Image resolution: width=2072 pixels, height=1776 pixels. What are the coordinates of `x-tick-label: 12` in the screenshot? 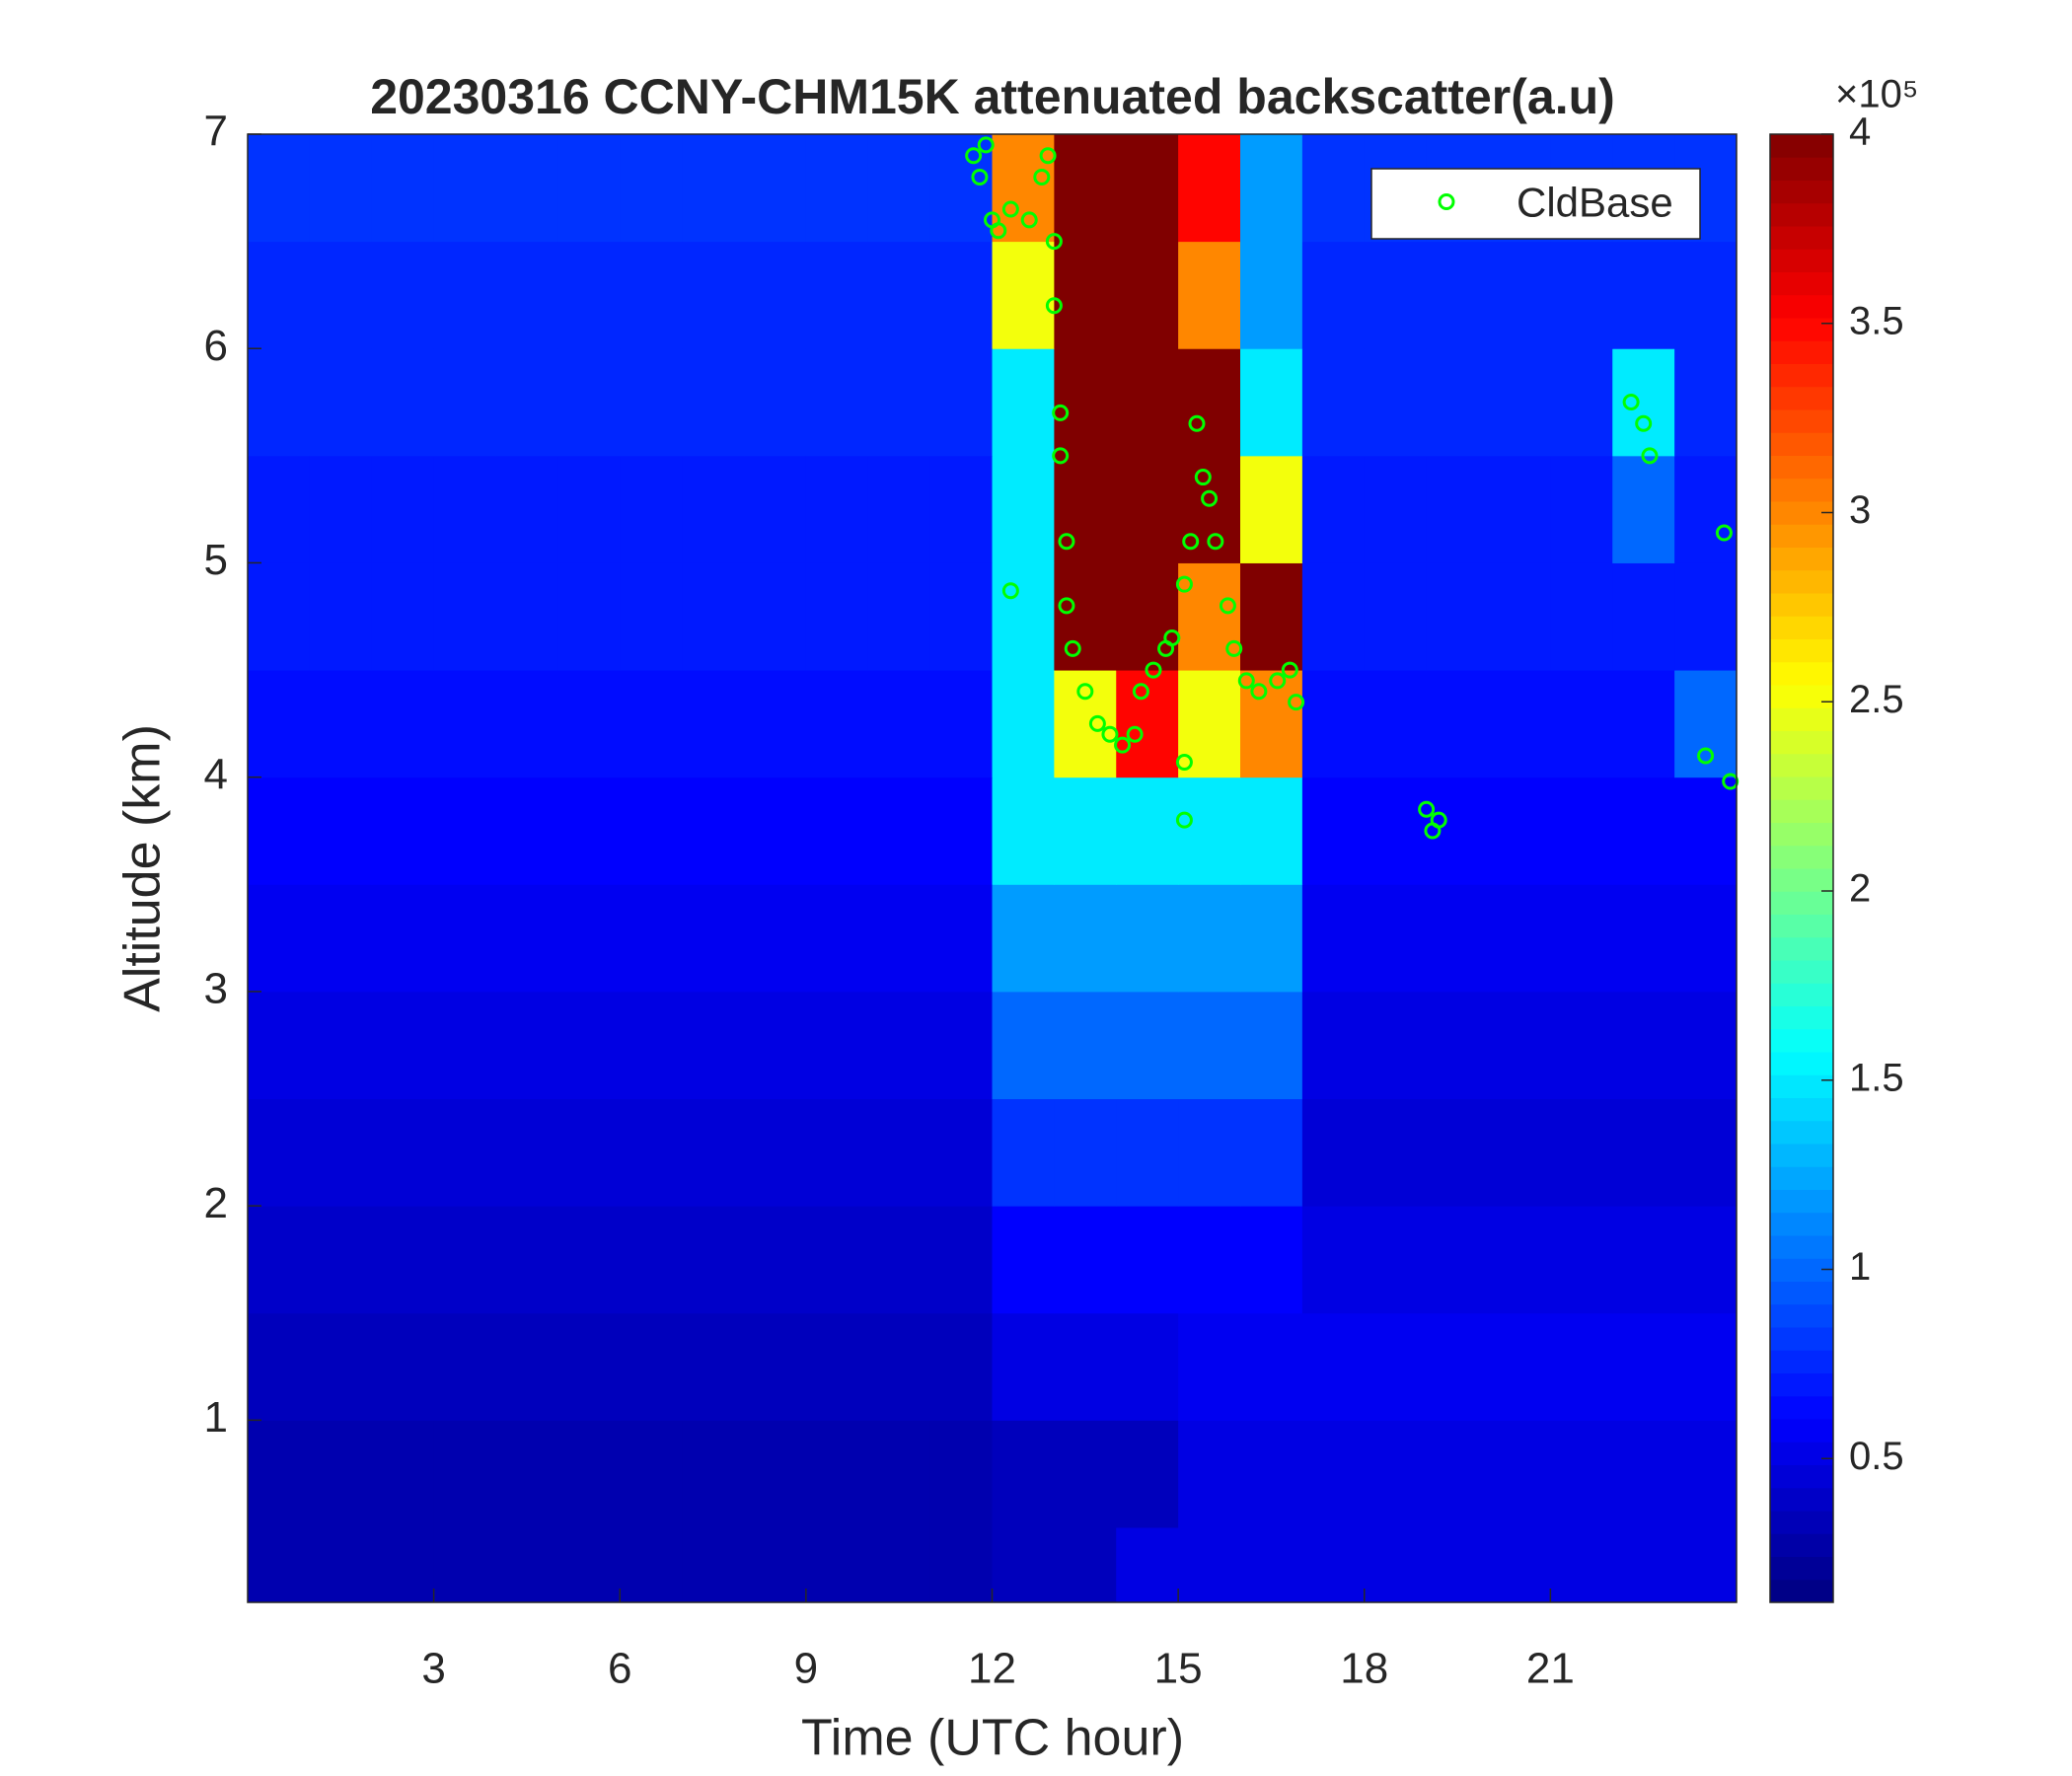 It's located at (992, 1669).